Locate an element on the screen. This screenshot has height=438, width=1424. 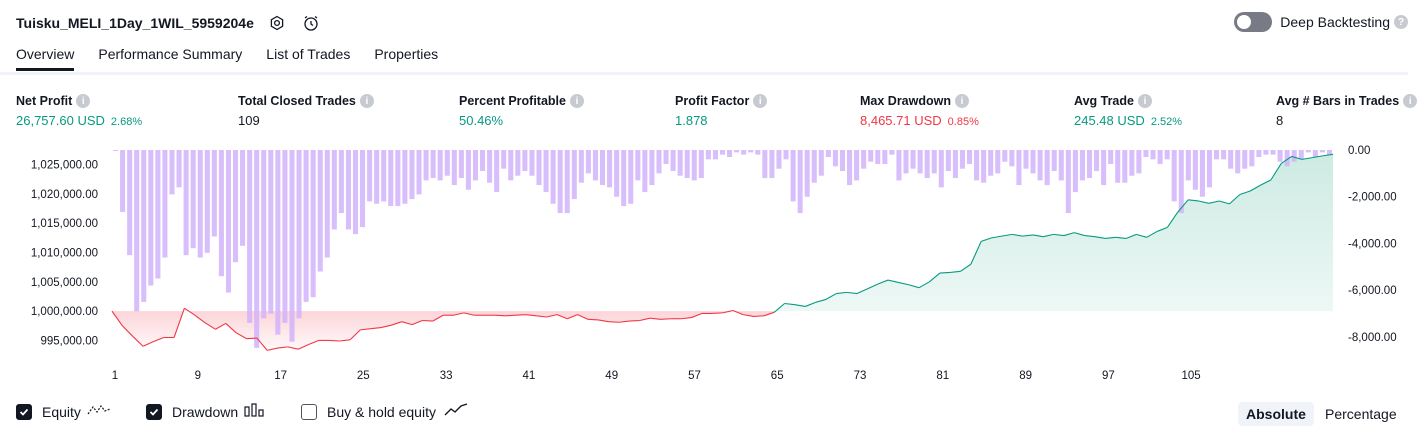
drawdown-checkbox is located at coordinates (154, 411).